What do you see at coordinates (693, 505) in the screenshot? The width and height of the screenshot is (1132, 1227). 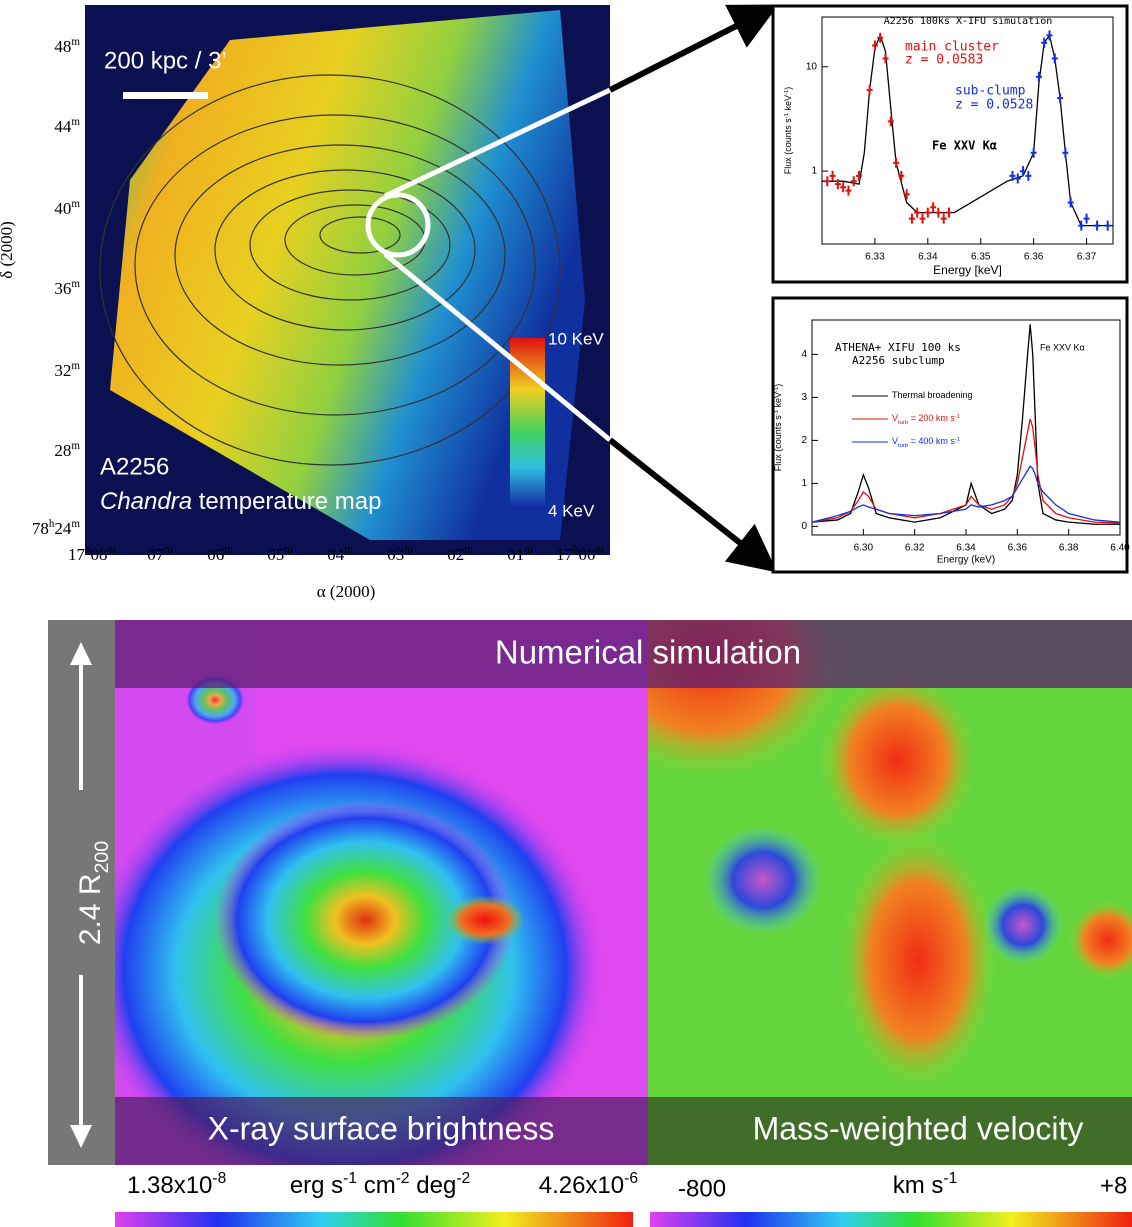 I see `arrow` at bounding box center [693, 505].